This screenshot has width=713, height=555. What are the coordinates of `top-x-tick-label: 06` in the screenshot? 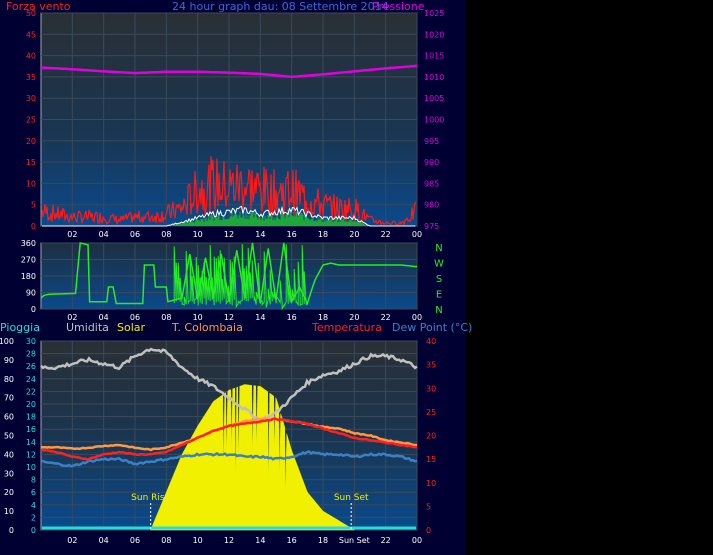 It's located at (135, 234).